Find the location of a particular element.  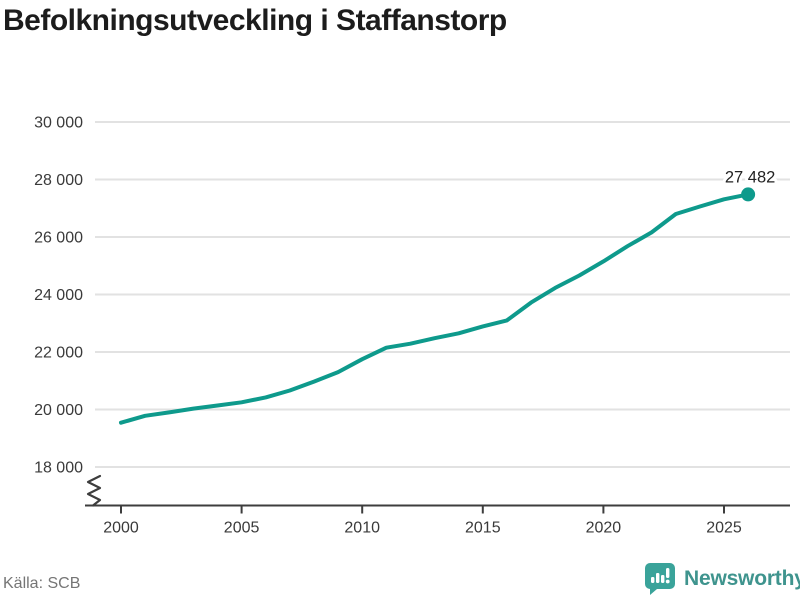

x-tick-label-2000: 2000 is located at coordinates (121, 528).